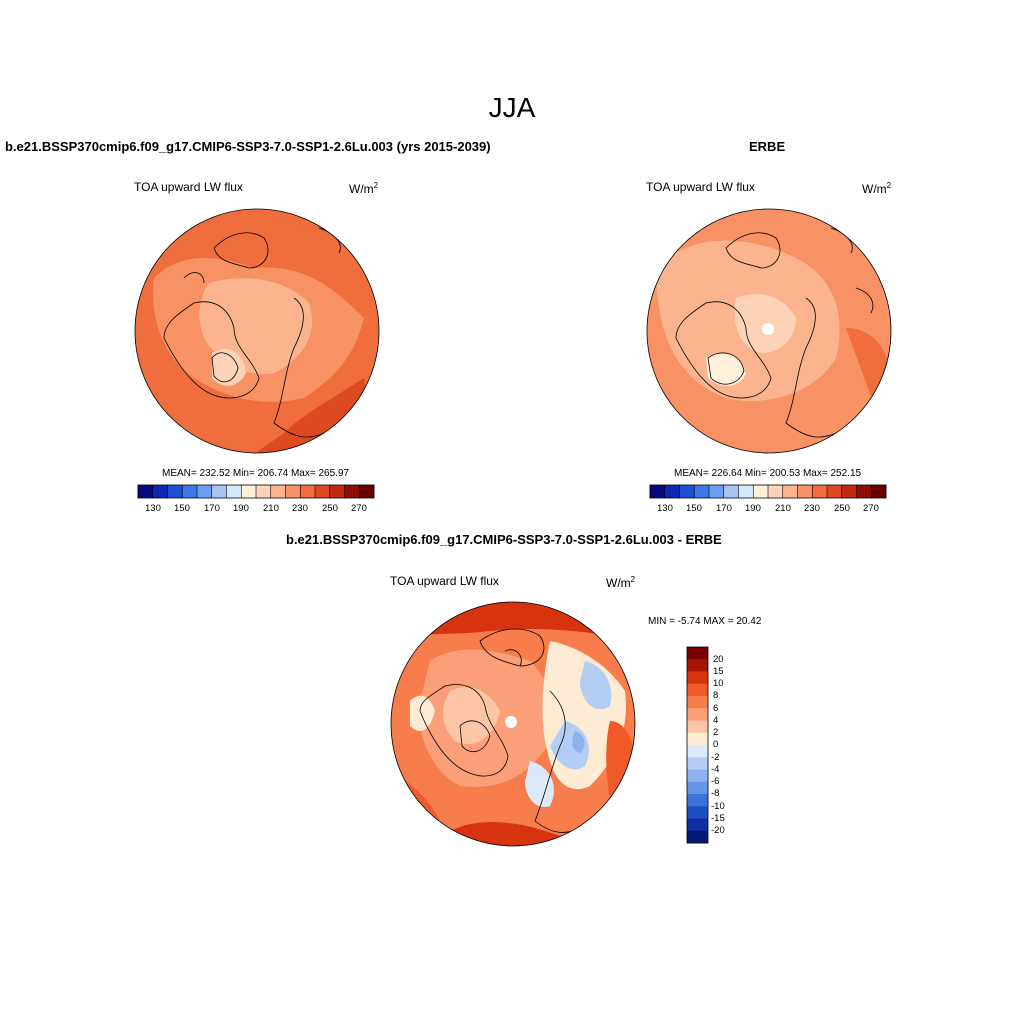 This screenshot has height=1024, width=1024. What do you see at coordinates (300, 508) in the screenshot?
I see `panel-1-colorbar-label: 230` at bounding box center [300, 508].